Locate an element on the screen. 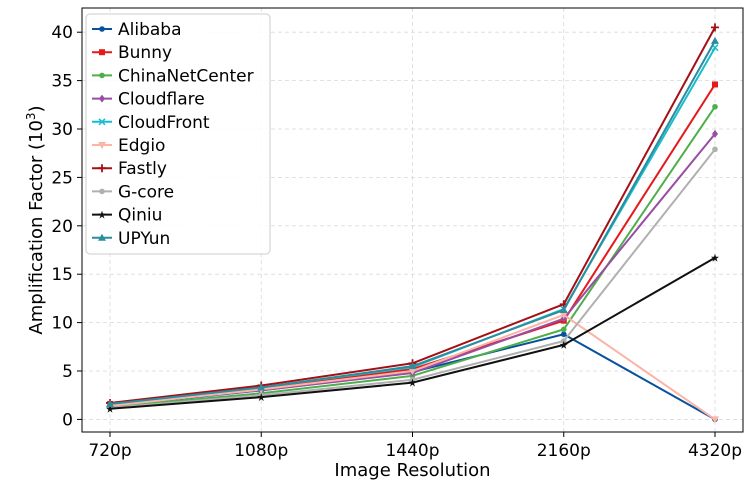  x-tick-label: 4320p is located at coordinates (715, 451).